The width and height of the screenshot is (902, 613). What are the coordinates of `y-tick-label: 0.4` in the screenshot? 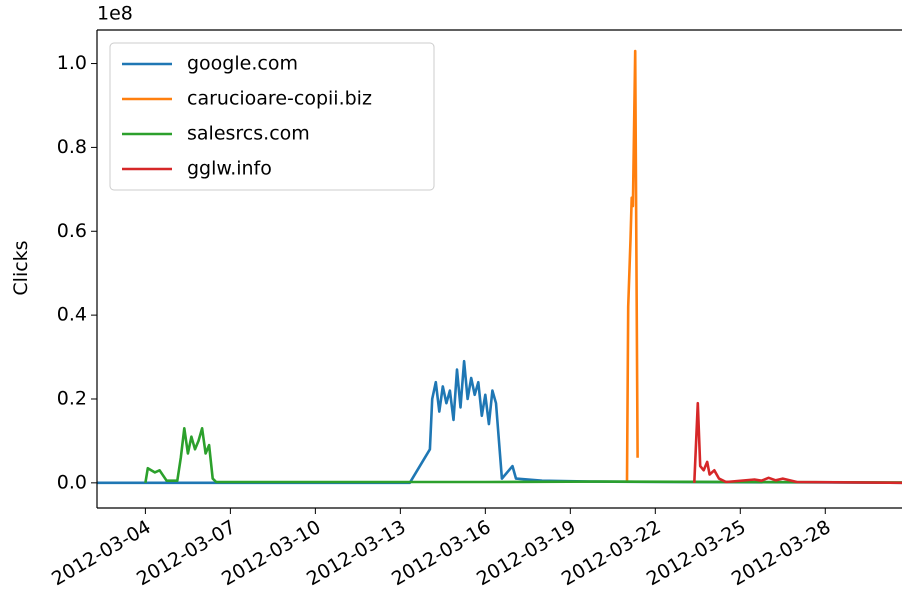 It's located at (72, 315).